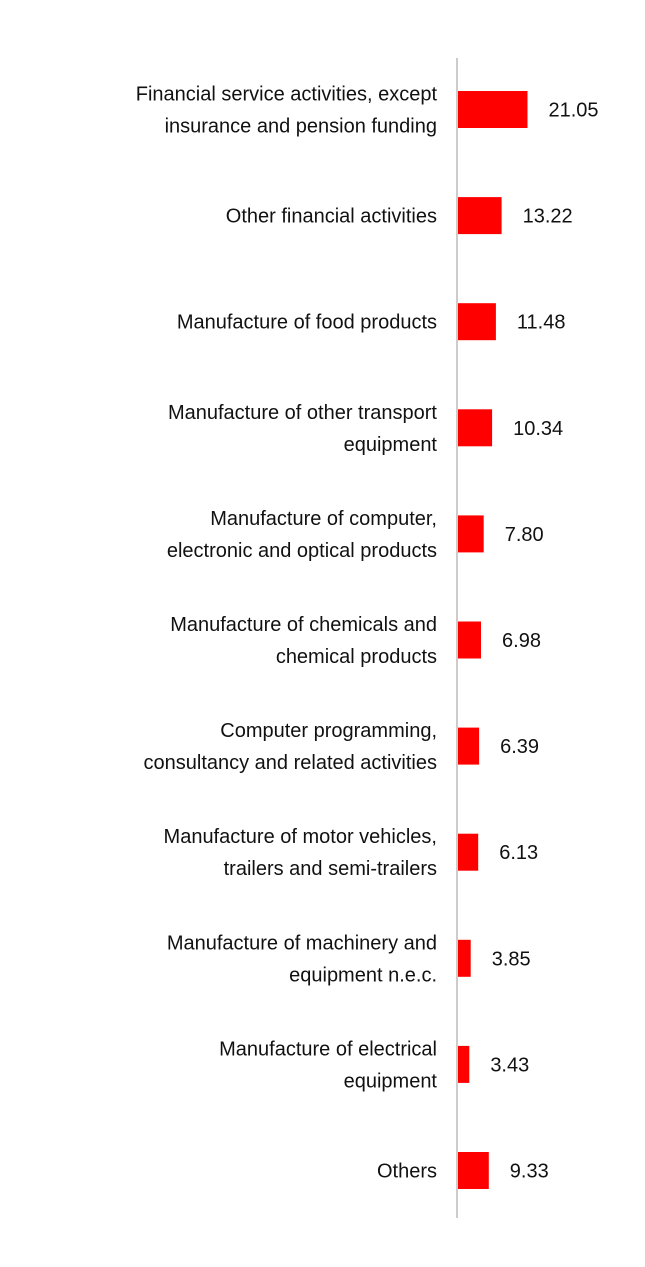  What do you see at coordinates (300, 837) in the screenshot?
I see `category-label-7-line-0: Manufacture of motor vehicles,` at bounding box center [300, 837].